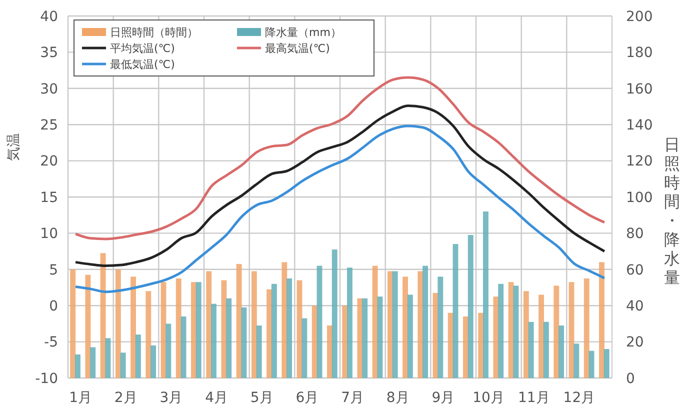 This screenshot has width=695, height=414. I want to click on x-tick-label: 7月, so click(352, 398).